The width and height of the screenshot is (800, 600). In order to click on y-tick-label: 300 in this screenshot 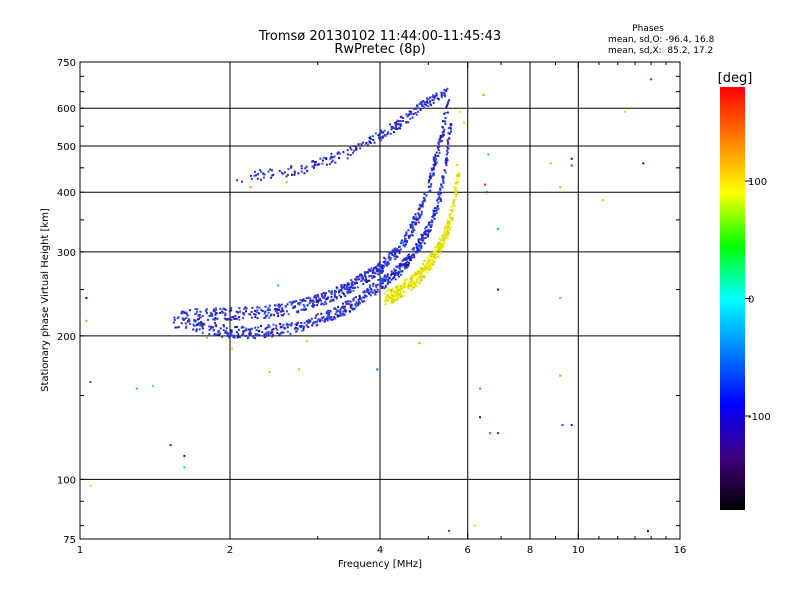, I will do `click(66, 253)`.